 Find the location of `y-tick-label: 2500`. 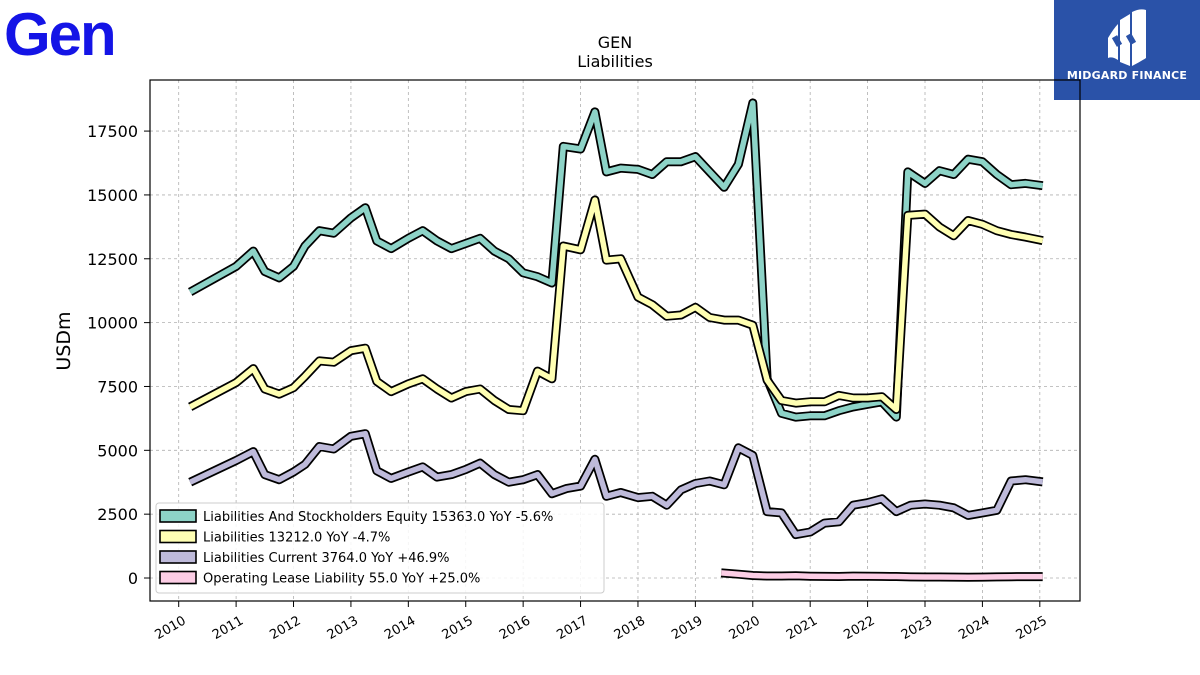

y-tick-label: 2500 is located at coordinates (117, 514).